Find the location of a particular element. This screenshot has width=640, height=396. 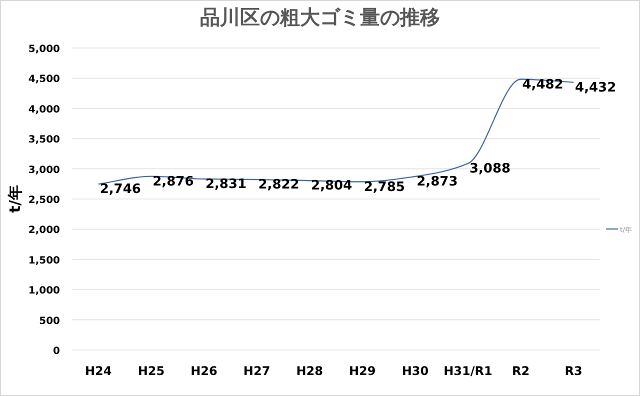

data-label: 4,432 is located at coordinates (595, 88).